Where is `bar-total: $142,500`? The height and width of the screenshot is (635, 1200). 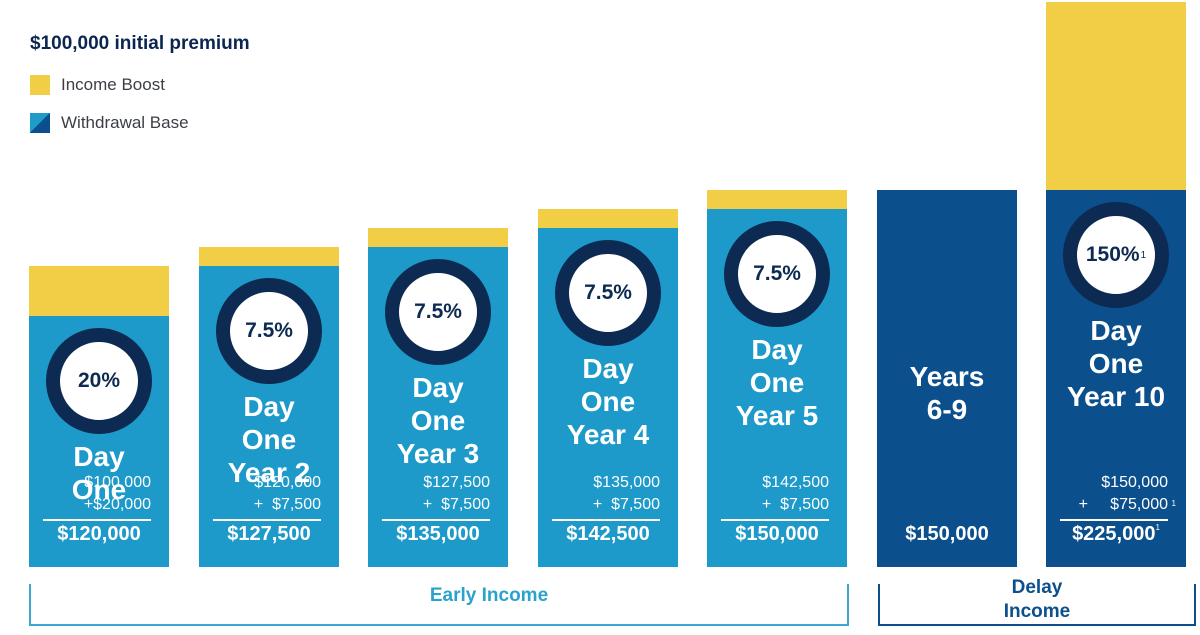 bar-total: $142,500 is located at coordinates (608, 534).